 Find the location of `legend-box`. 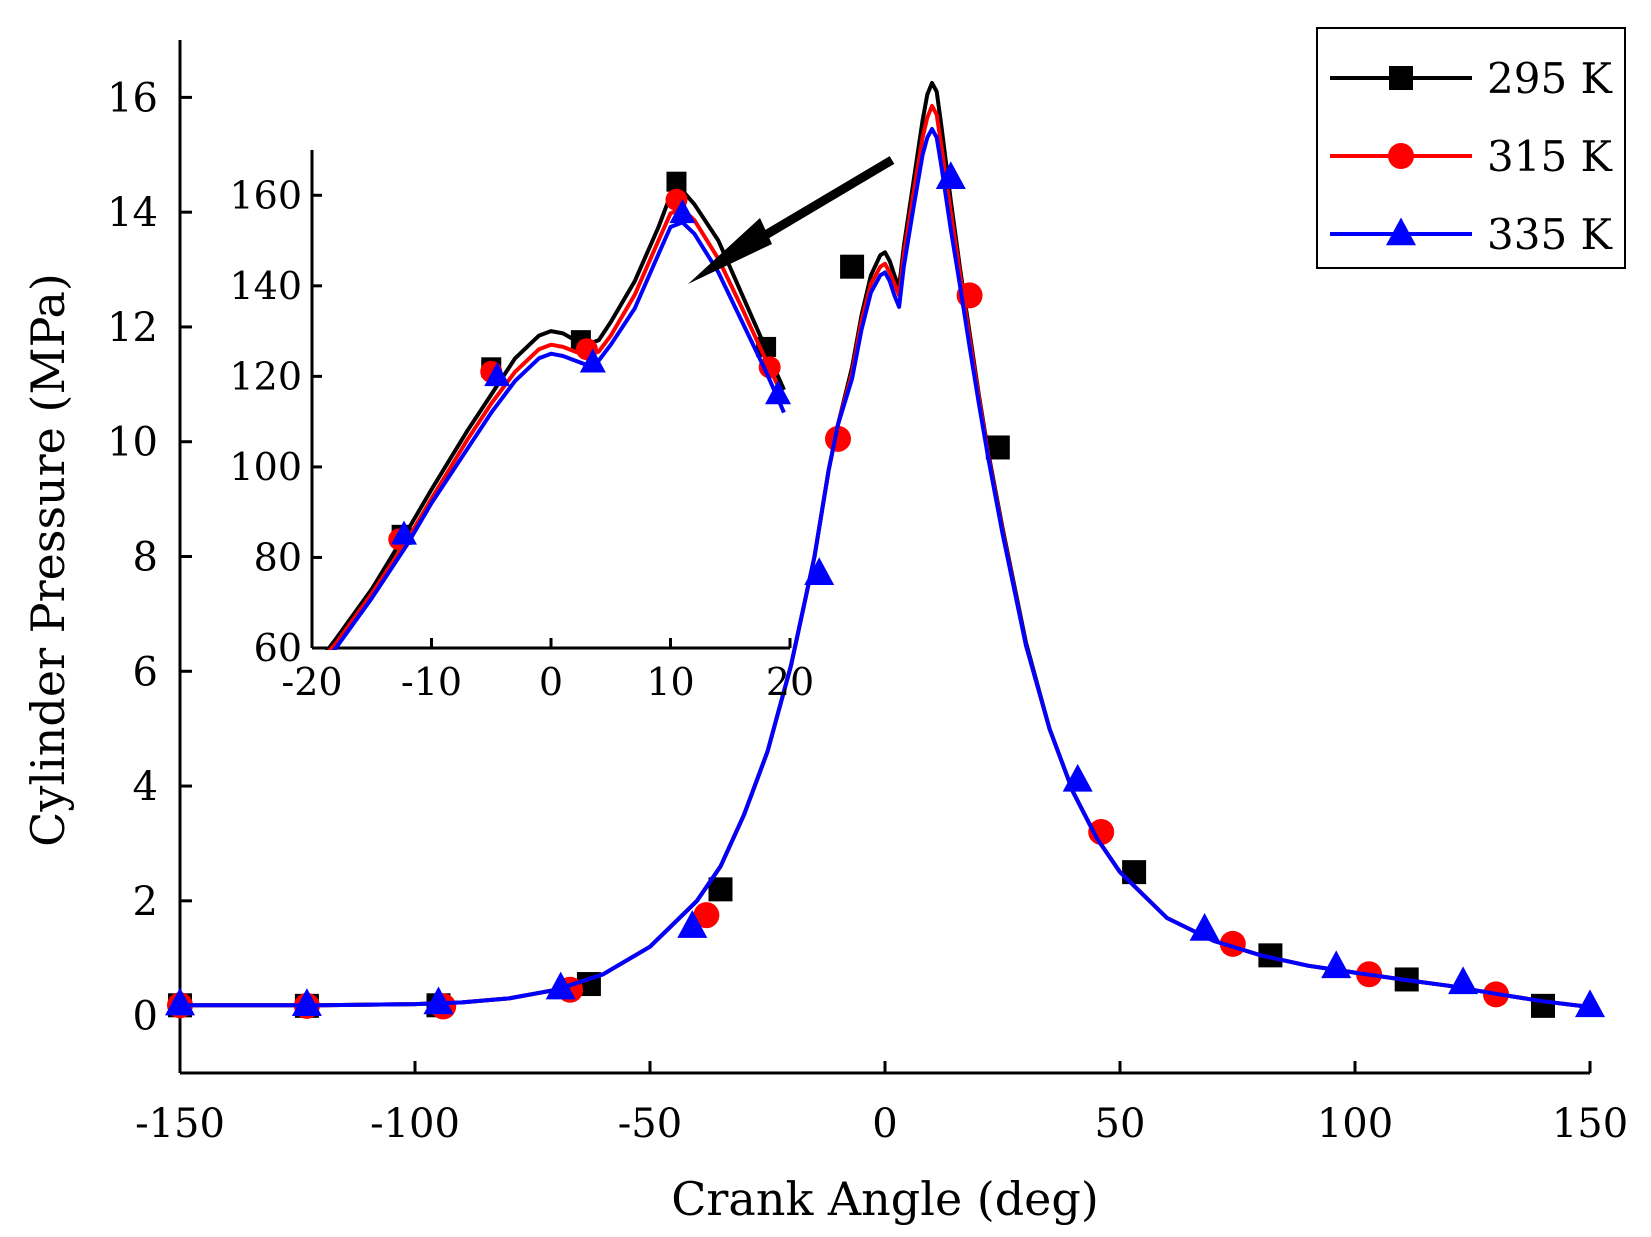

legend-box is located at coordinates (1471, 148).